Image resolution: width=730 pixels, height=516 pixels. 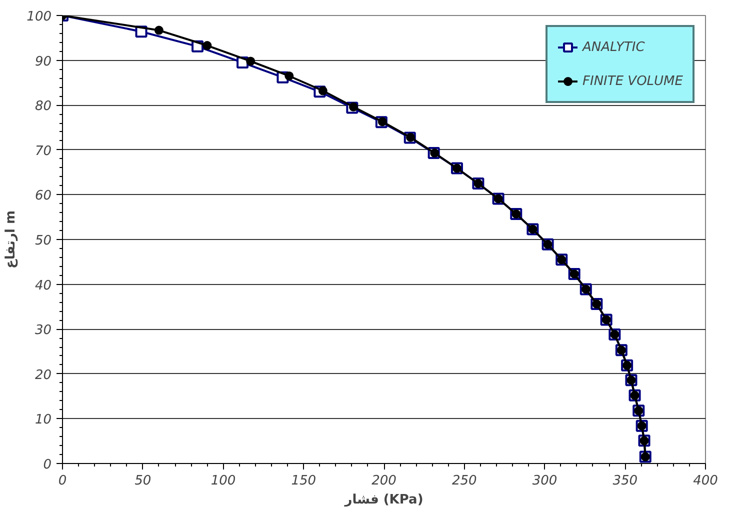 What do you see at coordinates (545, 481) in the screenshot?
I see `x-tick-label: 300` at bounding box center [545, 481].